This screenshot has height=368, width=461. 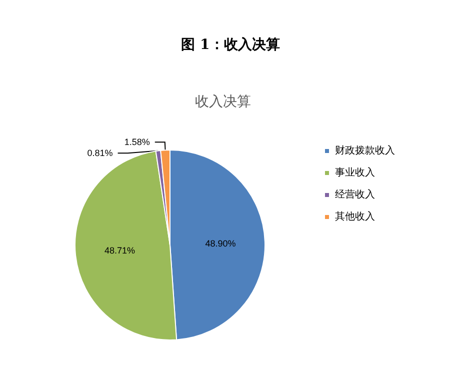 I want to click on legend-label: 其他收入, so click(x=355, y=216).